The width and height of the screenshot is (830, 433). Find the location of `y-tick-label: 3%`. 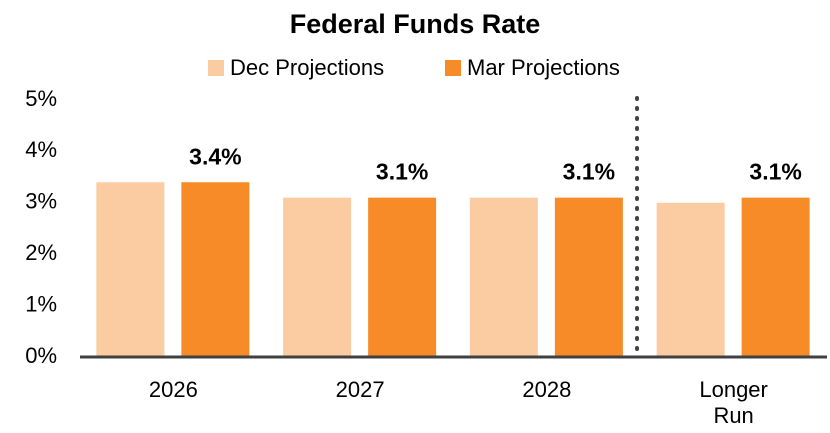

y-tick-label: 3% is located at coordinates (41, 201).